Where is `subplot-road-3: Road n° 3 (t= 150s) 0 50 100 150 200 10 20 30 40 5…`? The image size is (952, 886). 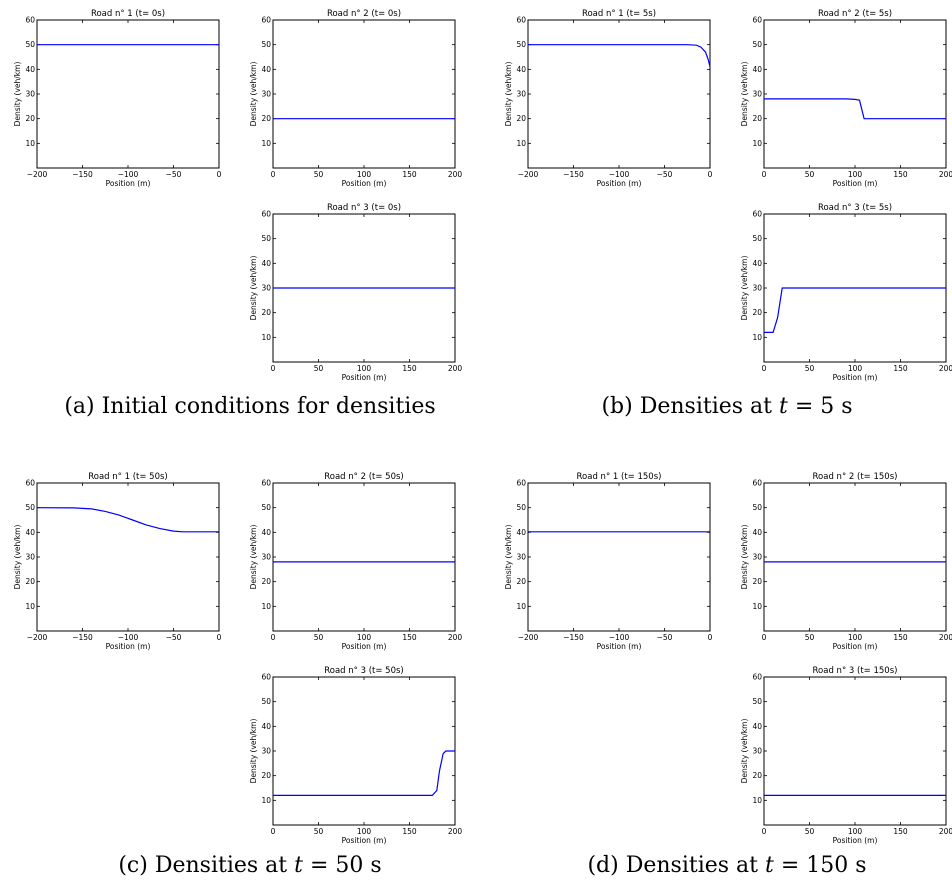
subplot-road-3: Road n° 3 (t= 150s) 0 50 100 150 200 10 20 30 40 5… is located at coordinates (846, 755).